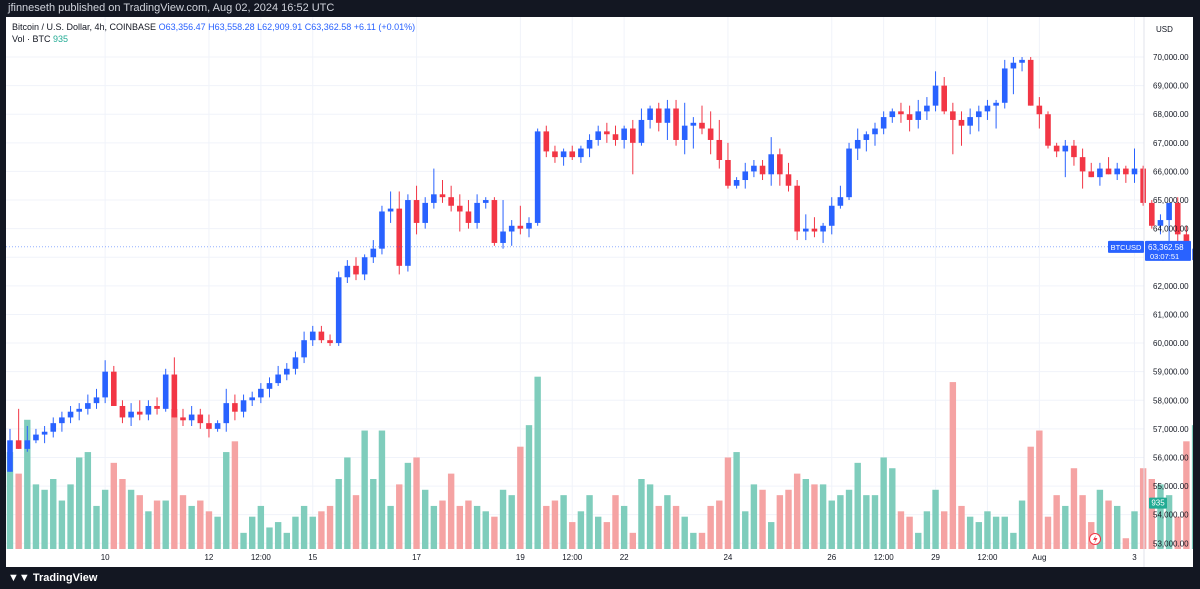  Describe the element at coordinates (1171, 457) in the screenshot. I see `y-tick-label: 56,000.00` at that location.